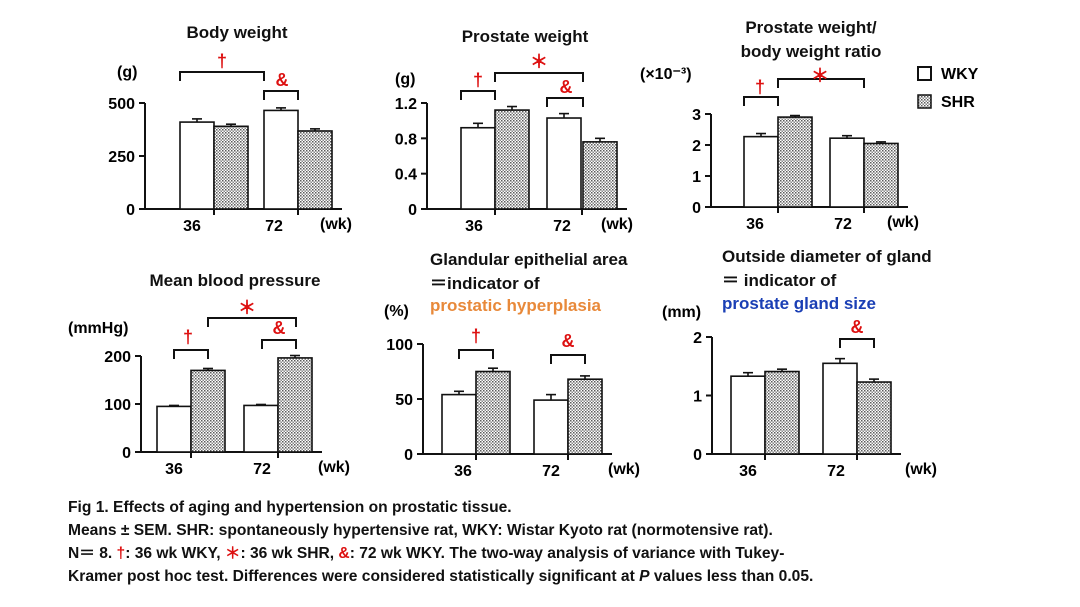  I want to click on chart-title-line: Prostate weight, so click(525, 36).